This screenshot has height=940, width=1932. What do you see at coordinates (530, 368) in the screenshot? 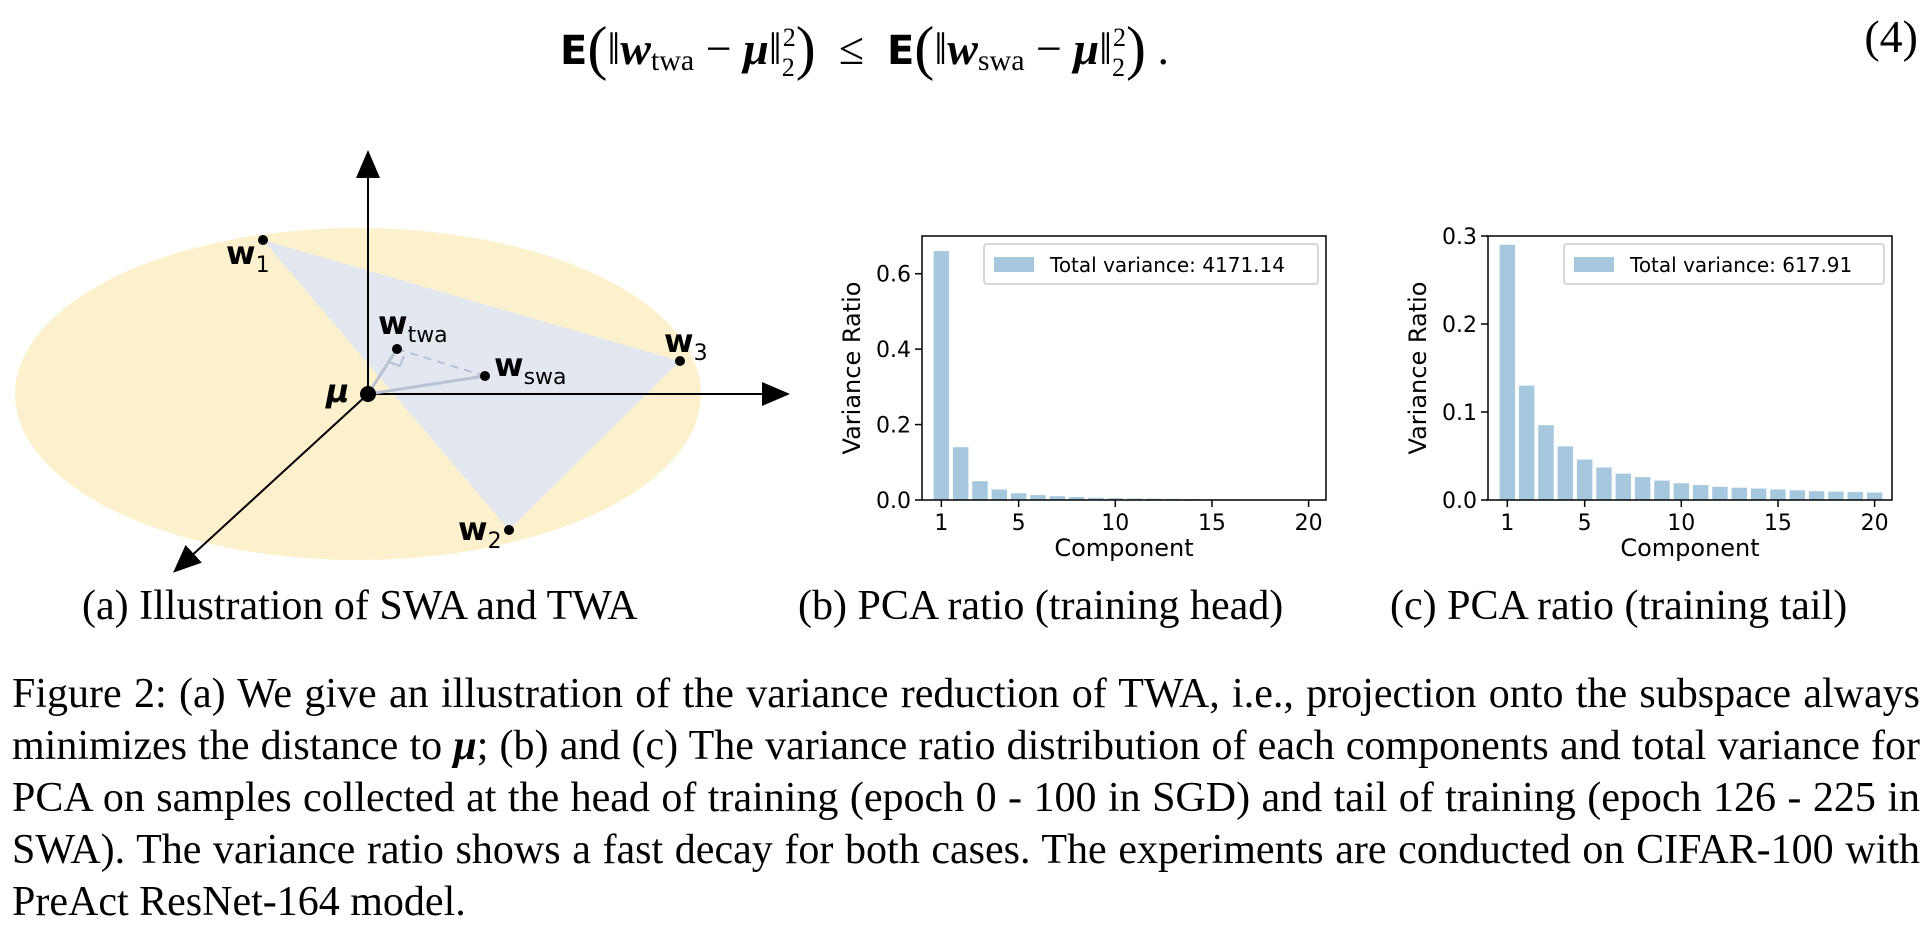
I see `label-wswa: wswa` at bounding box center [530, 368].